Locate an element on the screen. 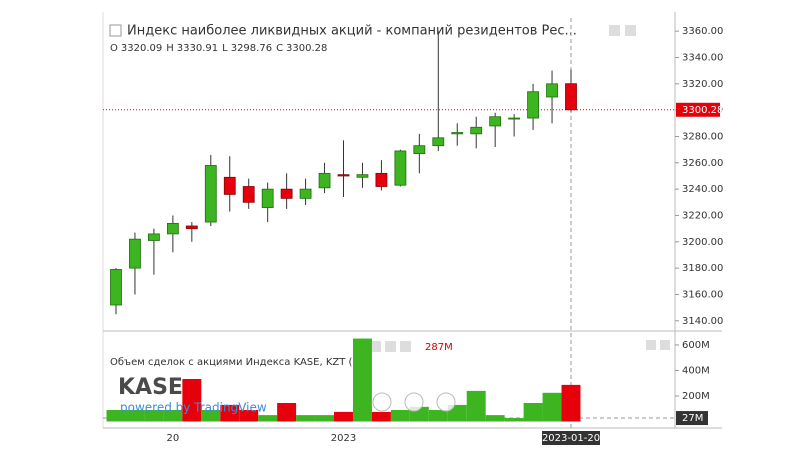 The width and height of the screenshot is (800, 450). y-tick-label: 3280.00 is located at coordinates (702, 136).